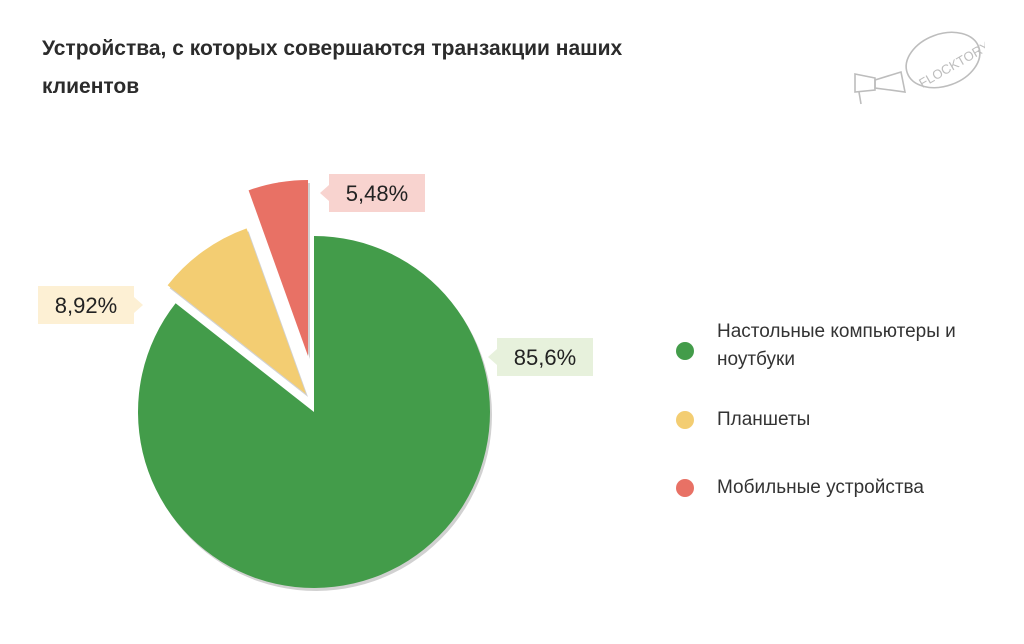 The width and height of the screenshot is (1024, 644). I want to click on data-label-text-mobile: 5,48%, so click(377, 193).